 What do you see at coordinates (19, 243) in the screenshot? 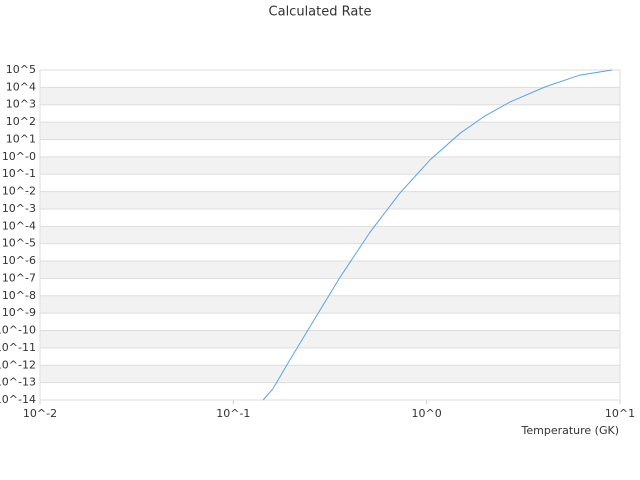
I see `y-tick-label: 10^-5` at bounding box center [19, 243].